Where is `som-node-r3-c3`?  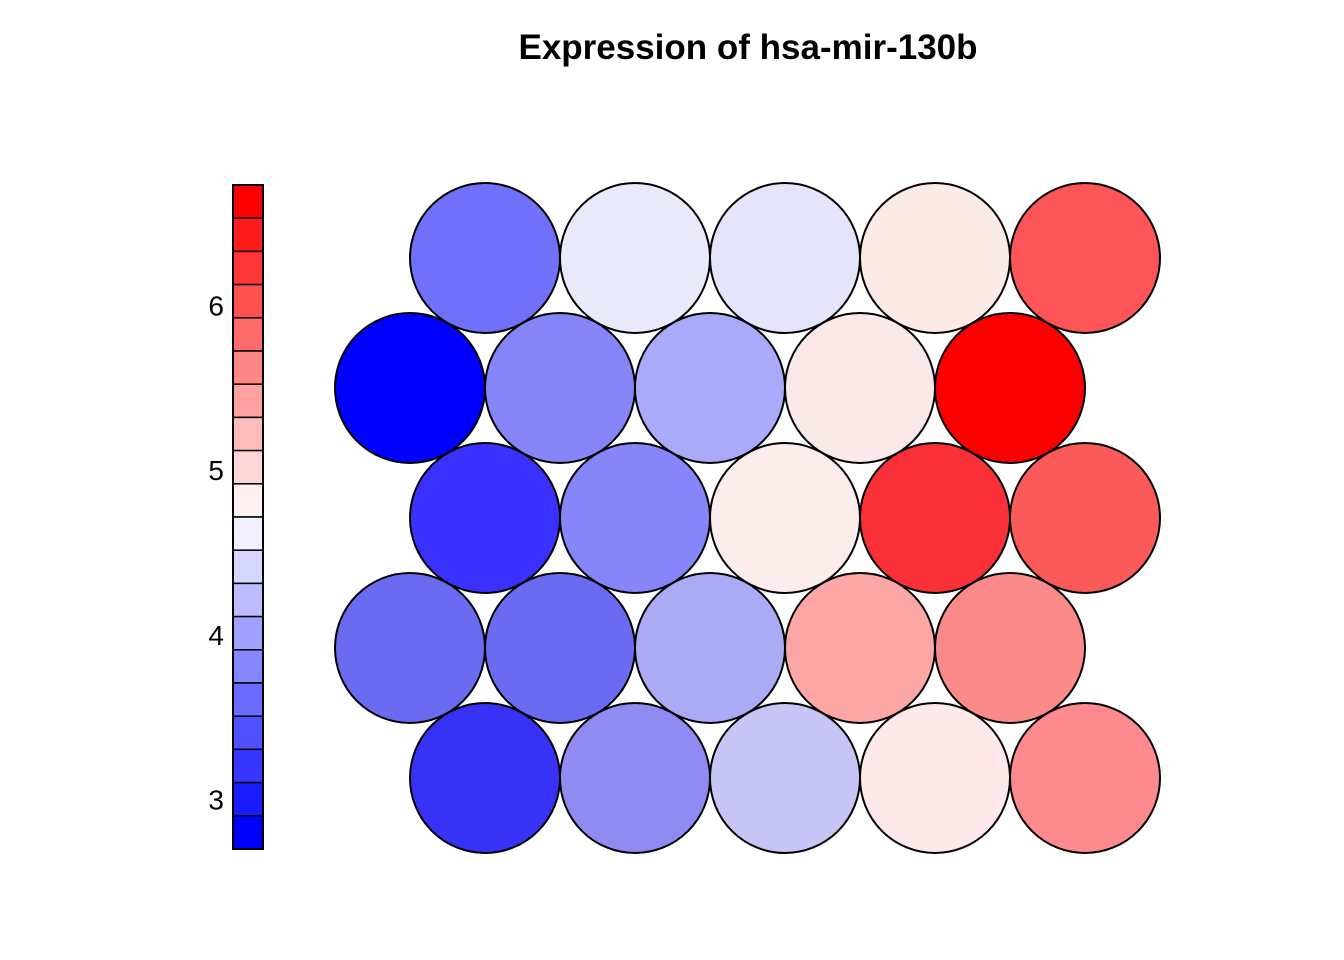
som-node-r3-c3 is located at coordinates (785, 518).